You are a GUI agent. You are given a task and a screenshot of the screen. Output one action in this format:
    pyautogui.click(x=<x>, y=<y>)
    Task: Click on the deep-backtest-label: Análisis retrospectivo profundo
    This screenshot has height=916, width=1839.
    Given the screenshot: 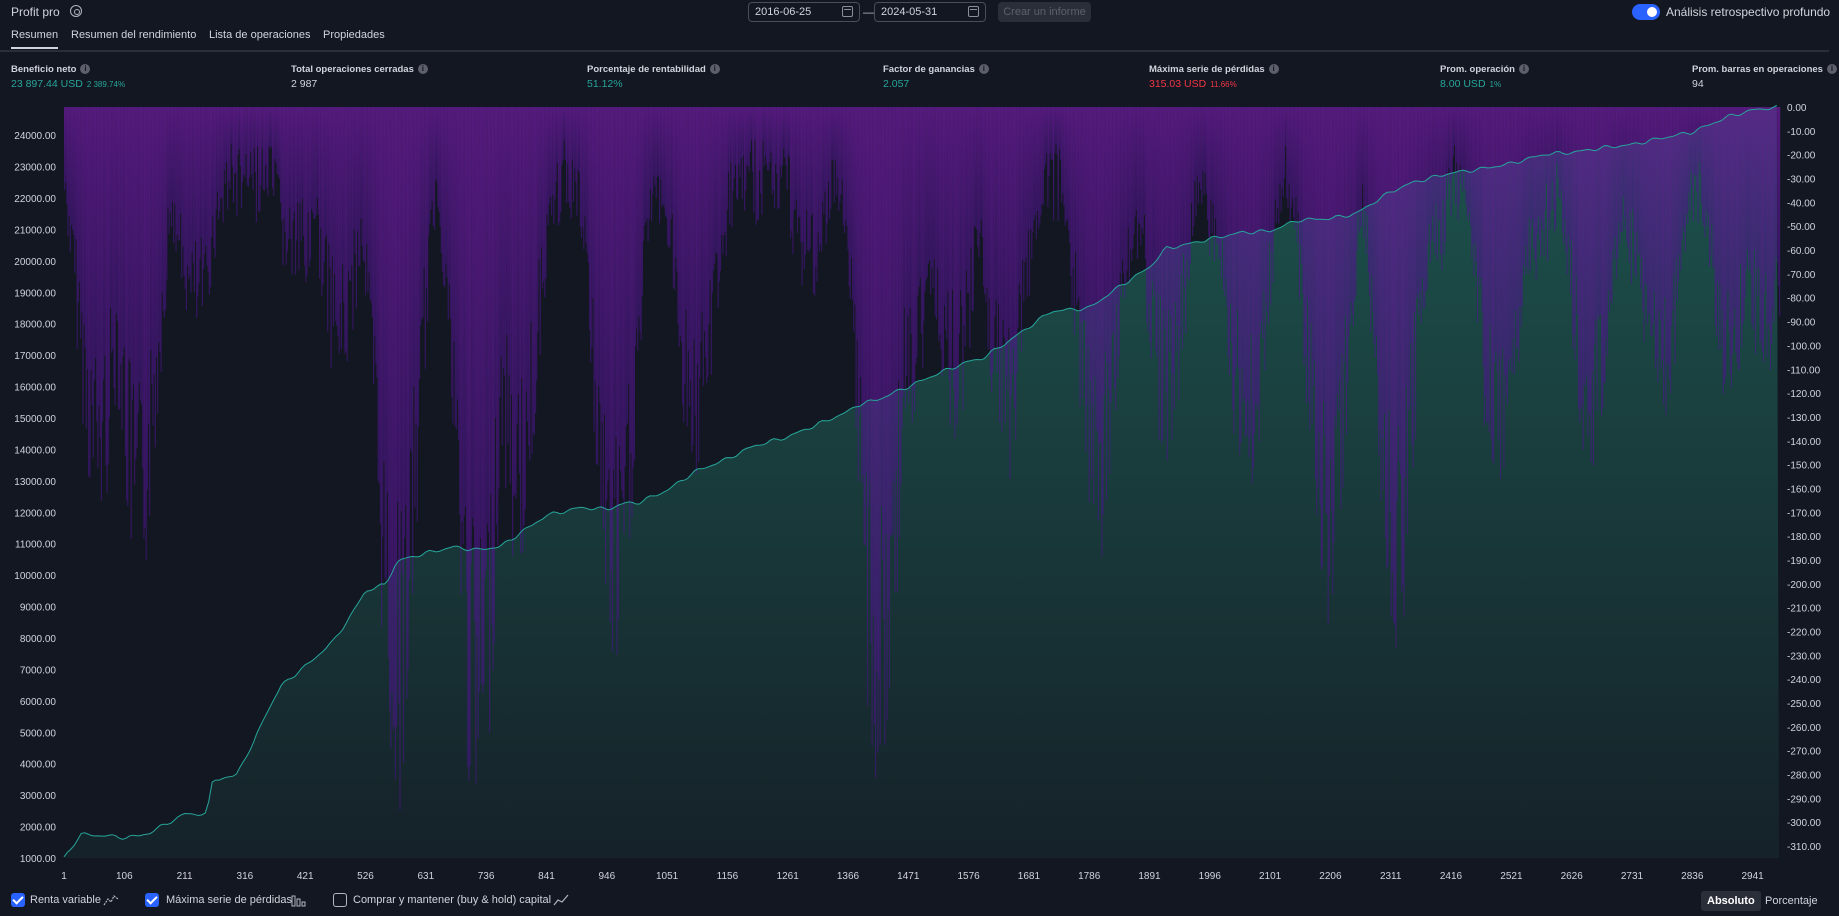 What is the action you would take?
    pyautogui.click(x=1748, y=12)
    